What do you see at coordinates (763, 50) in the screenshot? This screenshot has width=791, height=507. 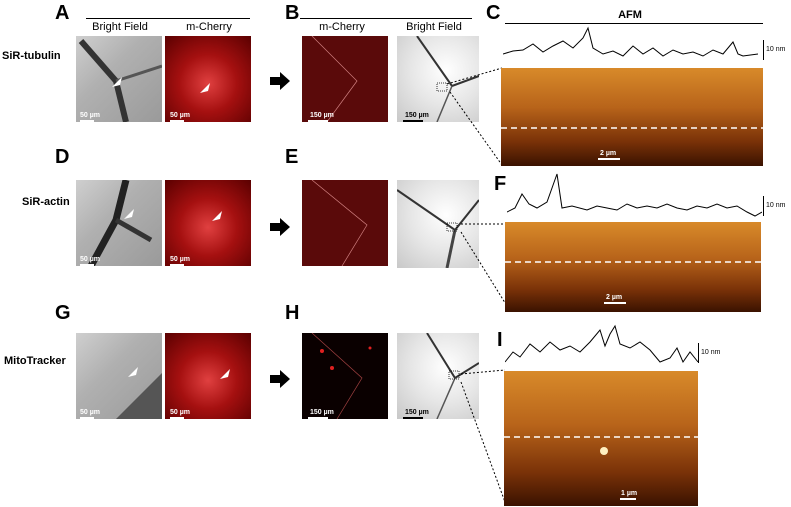 I see `height-scale-bar-c` at bounding box center [763, 50].